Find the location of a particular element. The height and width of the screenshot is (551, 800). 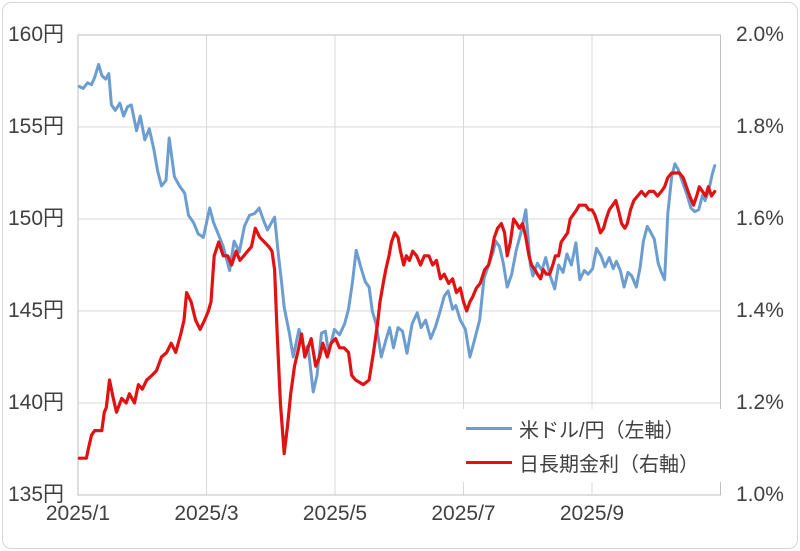

y-left-tick-label: 155円 is located at coordinates (36, 126).